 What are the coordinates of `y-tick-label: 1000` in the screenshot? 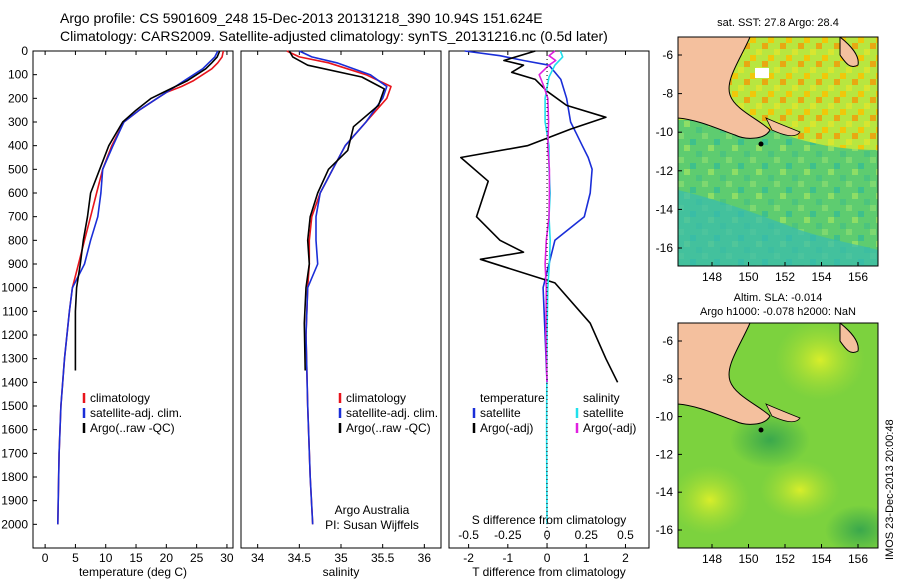 It's located at (14, 288).